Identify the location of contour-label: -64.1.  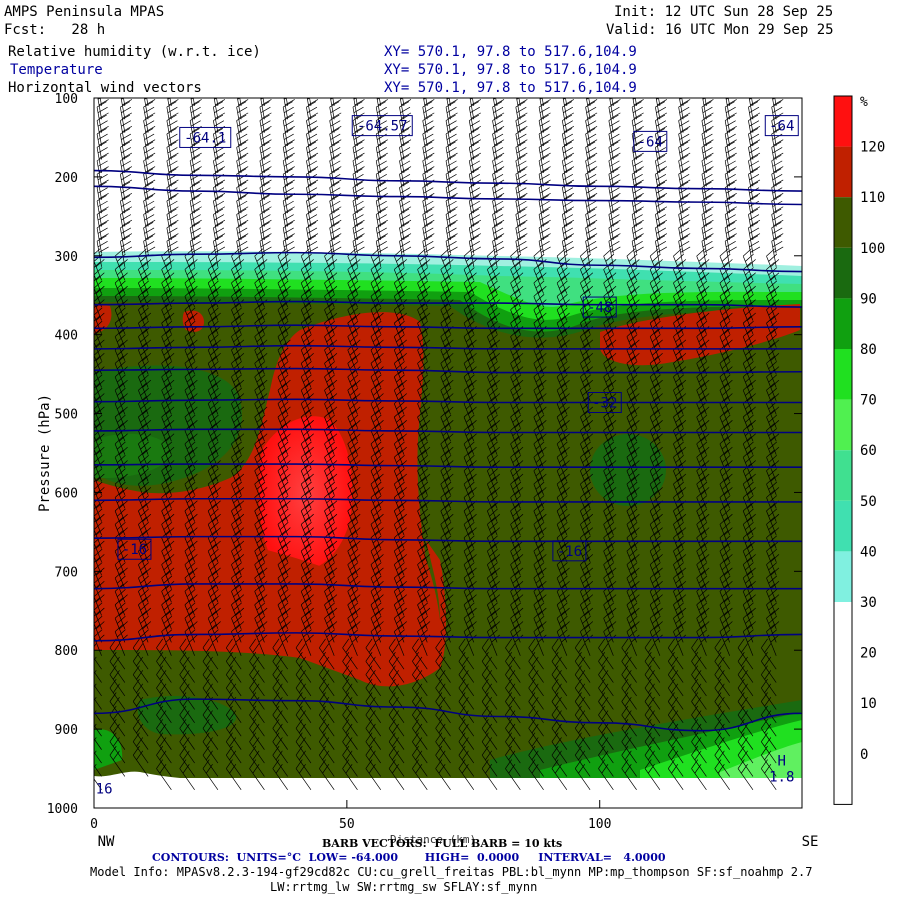
(205, 138).